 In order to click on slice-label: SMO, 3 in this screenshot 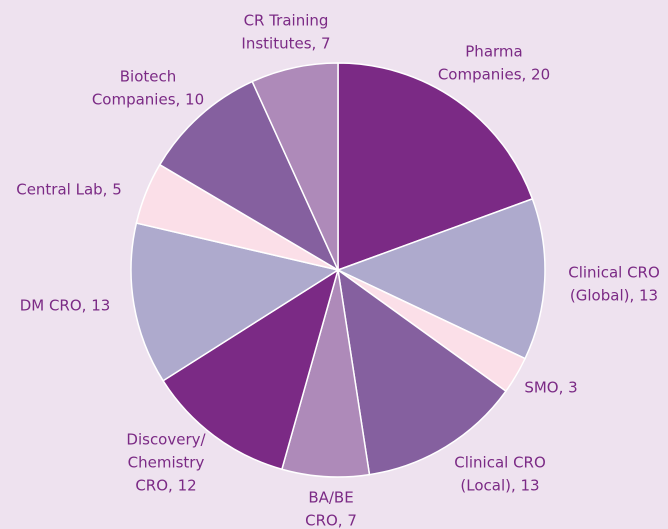, I will do `click(550, 388)`.